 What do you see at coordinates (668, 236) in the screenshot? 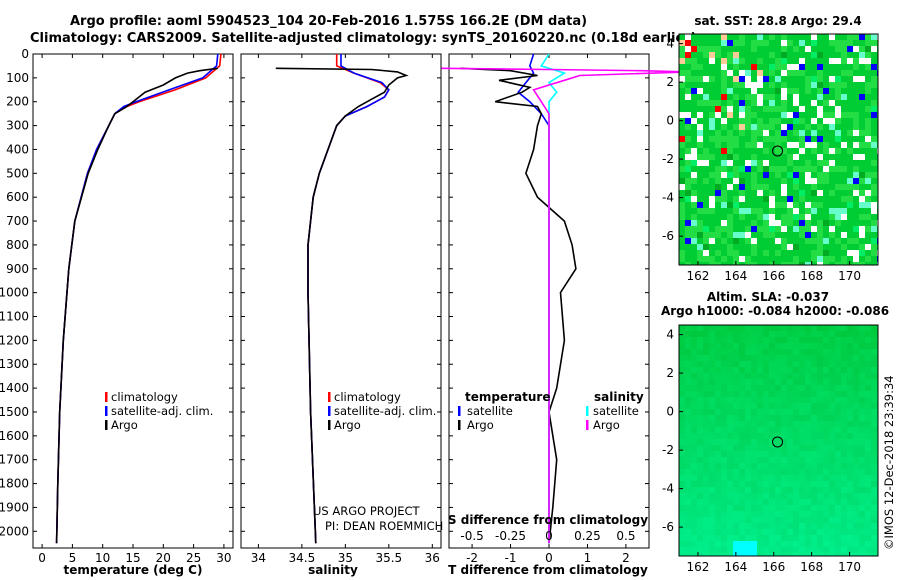
I see `map-y-tick-label: -6` at bounding box center [668, 236].